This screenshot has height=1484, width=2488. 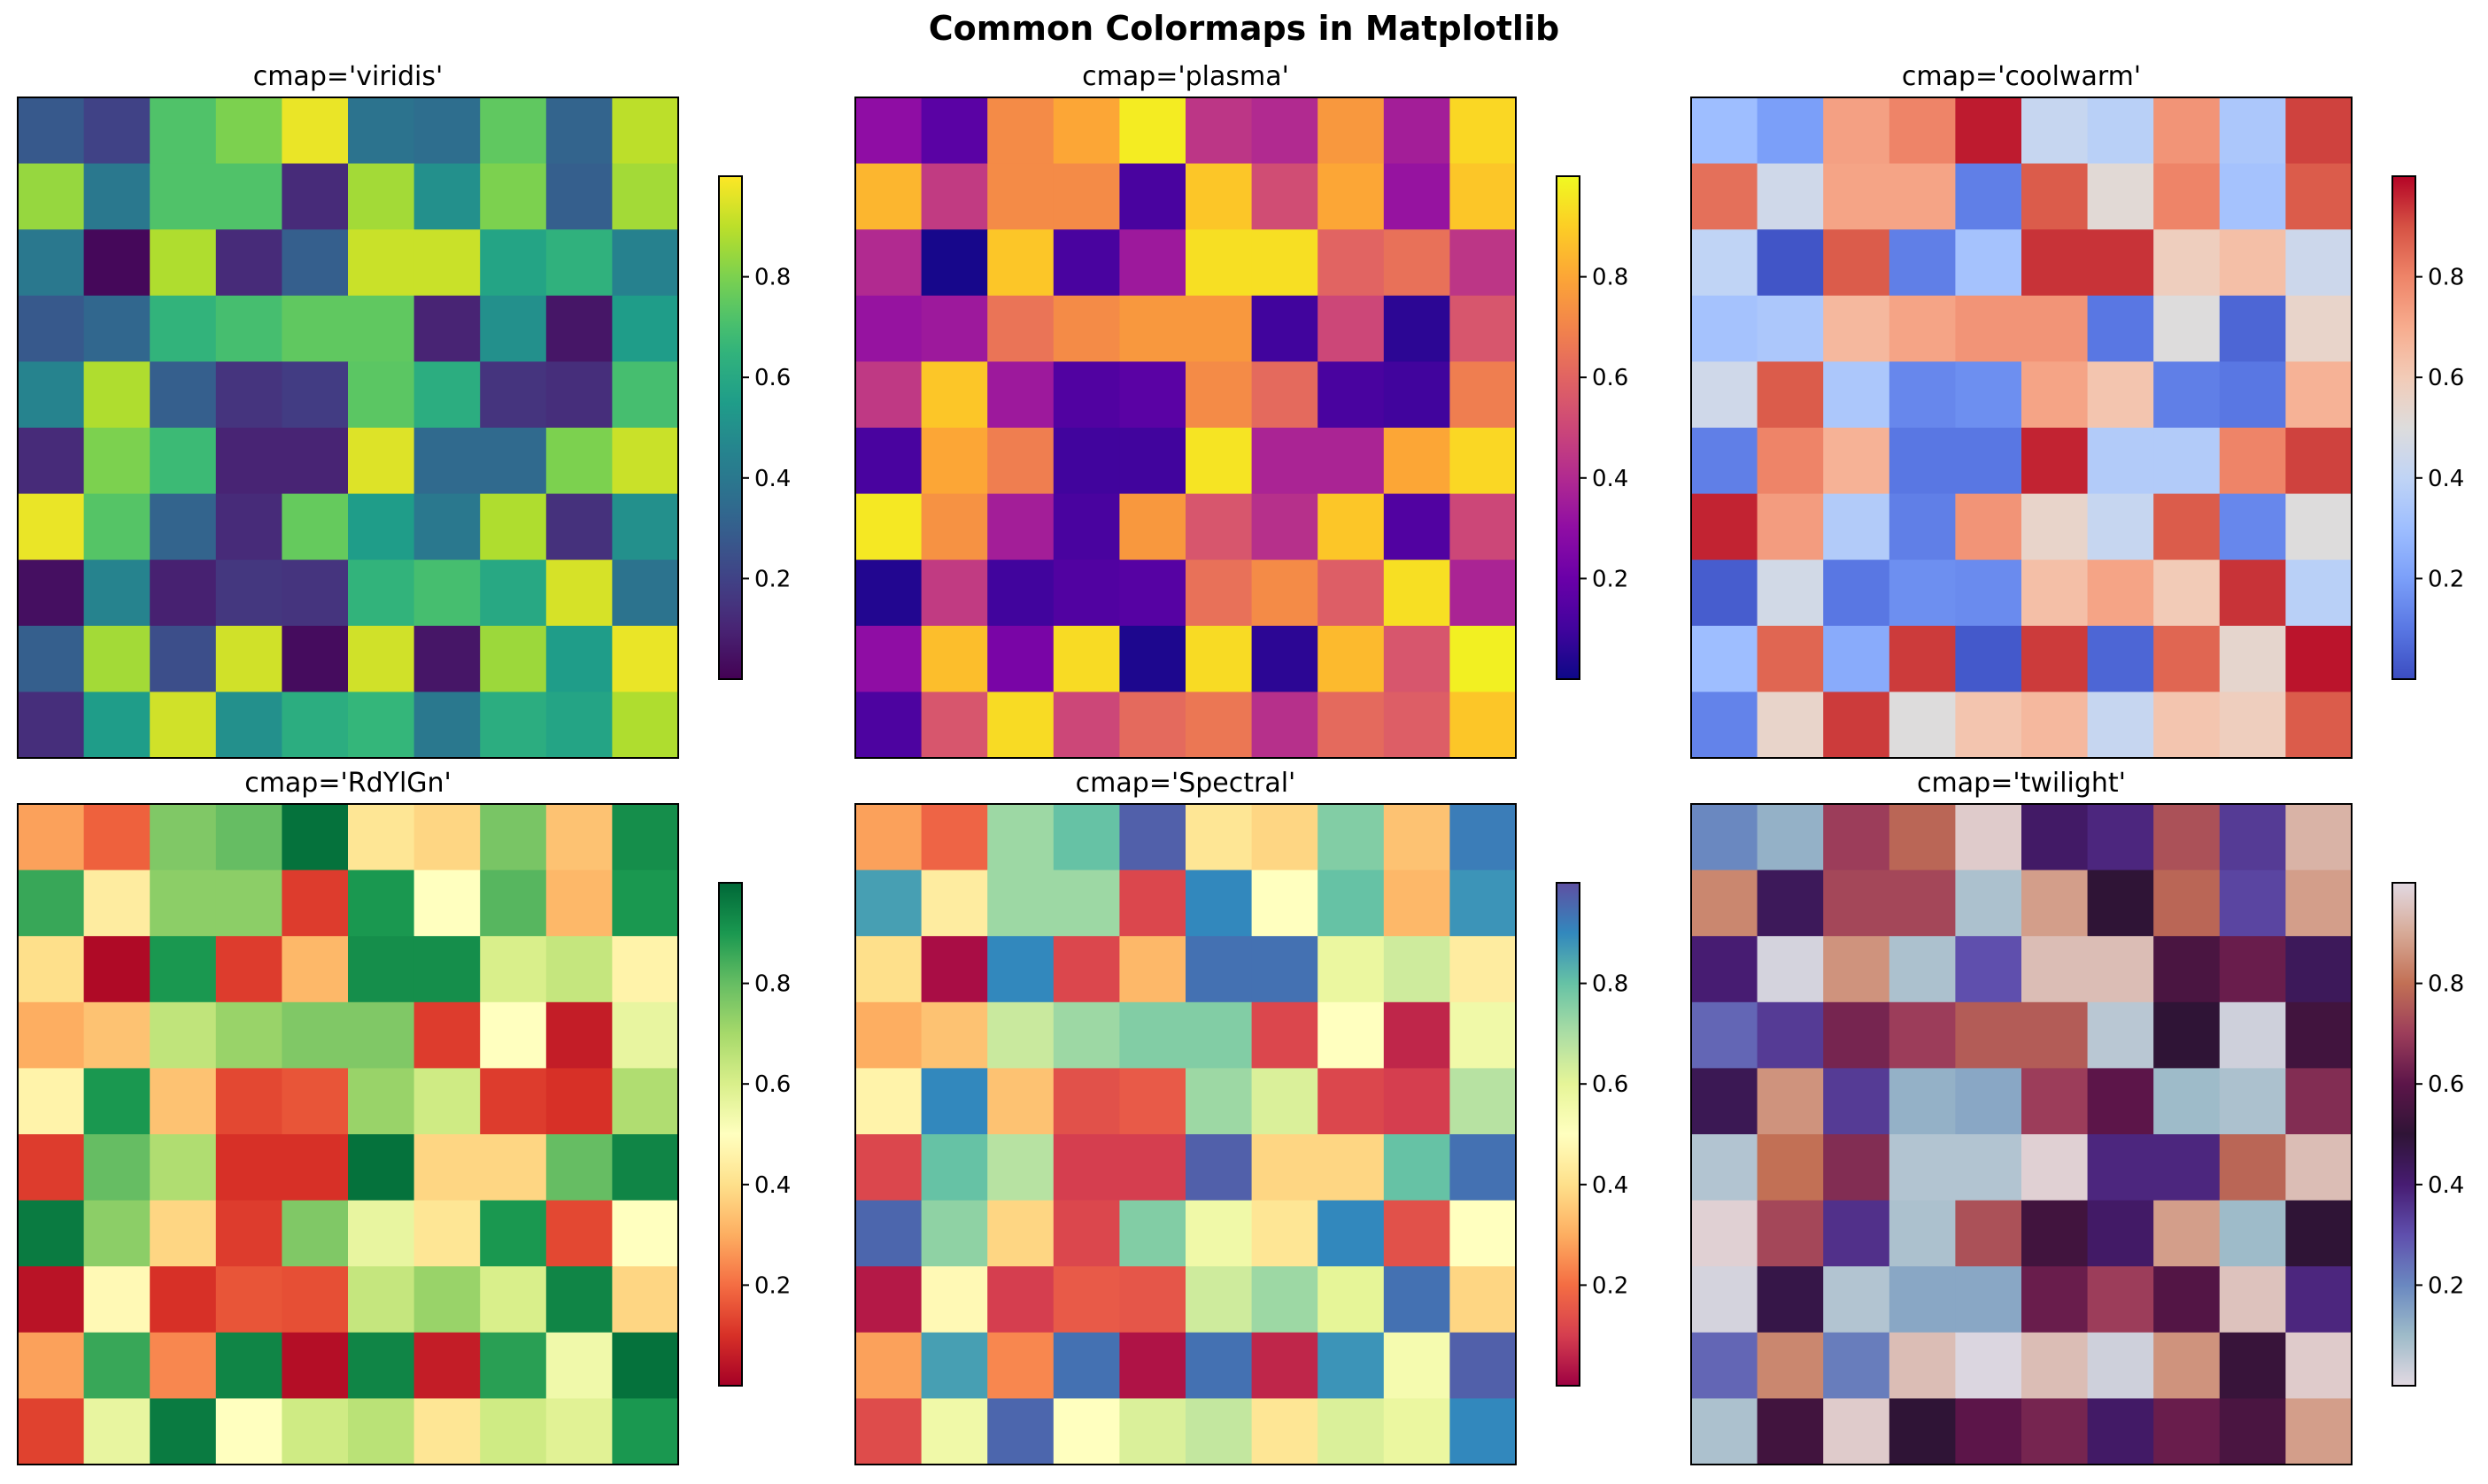 What do you see at coordinates (1241, 410) in the screenshot?
I see `subplot-plasma: cmap='plasma' 0.2 0.4 0.6 0.8` at bounding box center [1241, 410].